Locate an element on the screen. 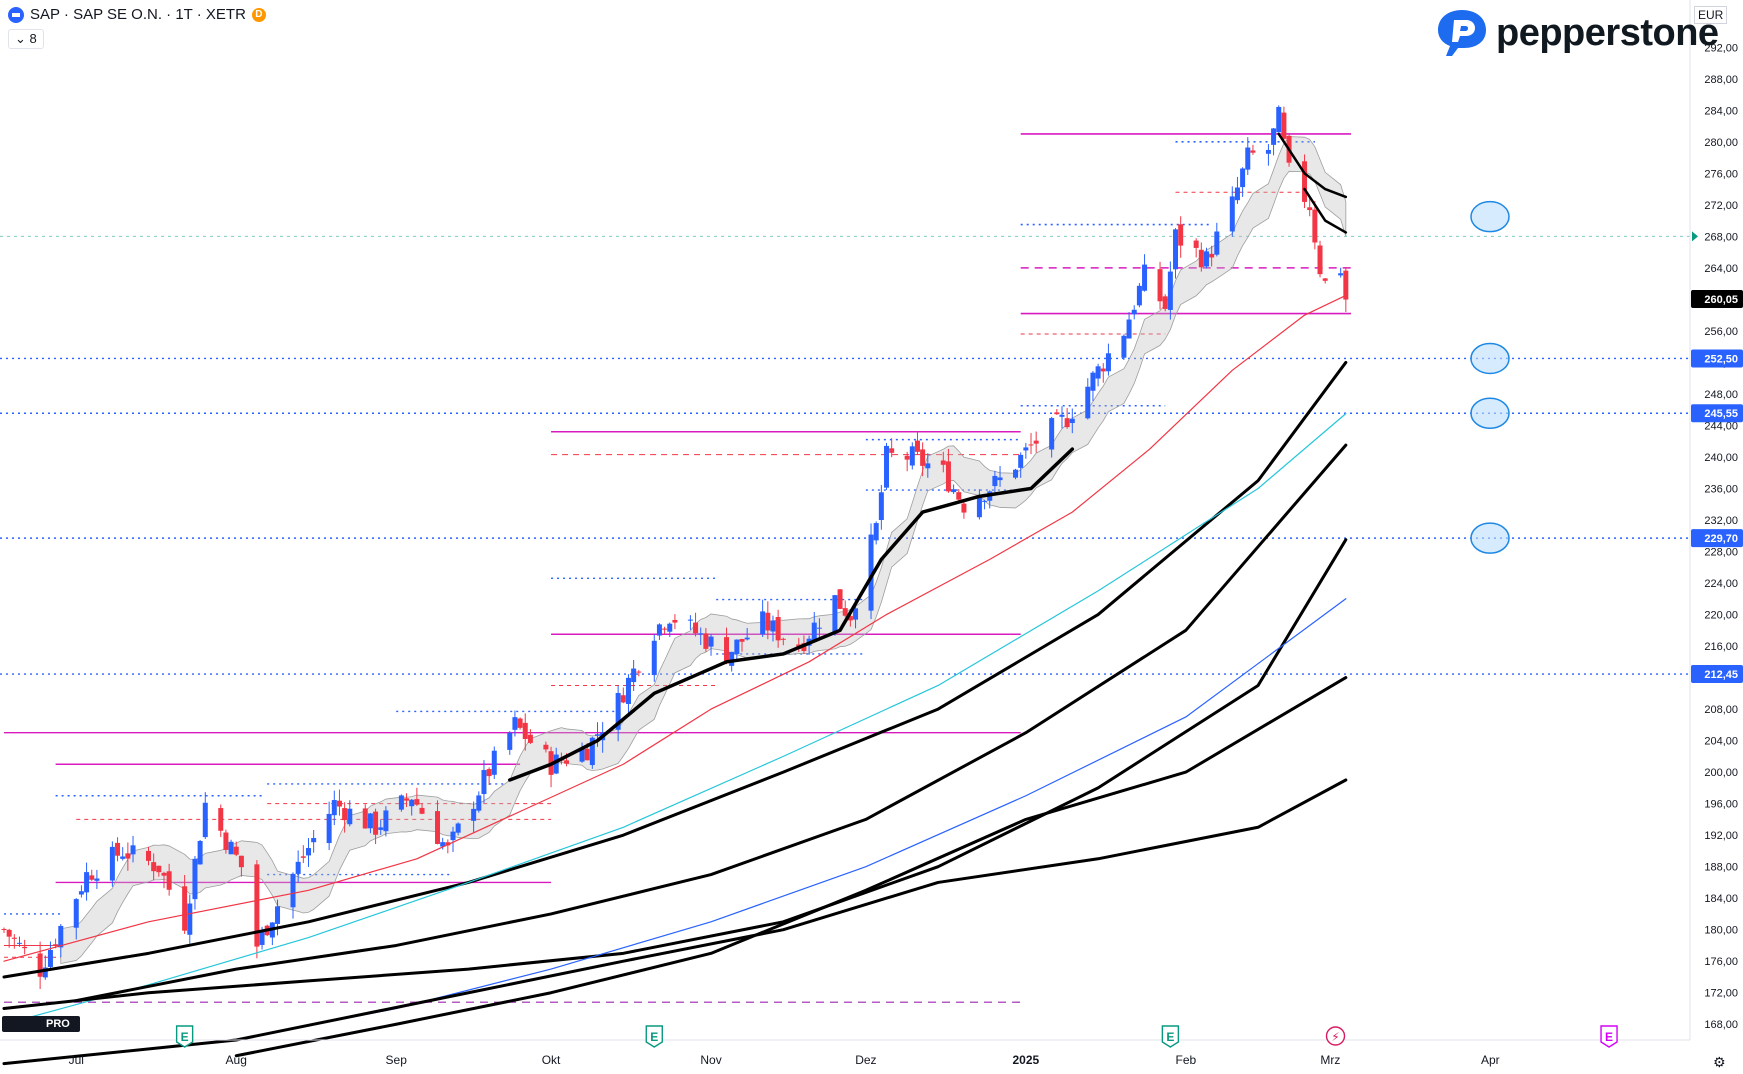 Image resolution: width=1743 pixels, height=1074 pixels. y-tick-label: 200,00 is located at coordinates (1721, 773).